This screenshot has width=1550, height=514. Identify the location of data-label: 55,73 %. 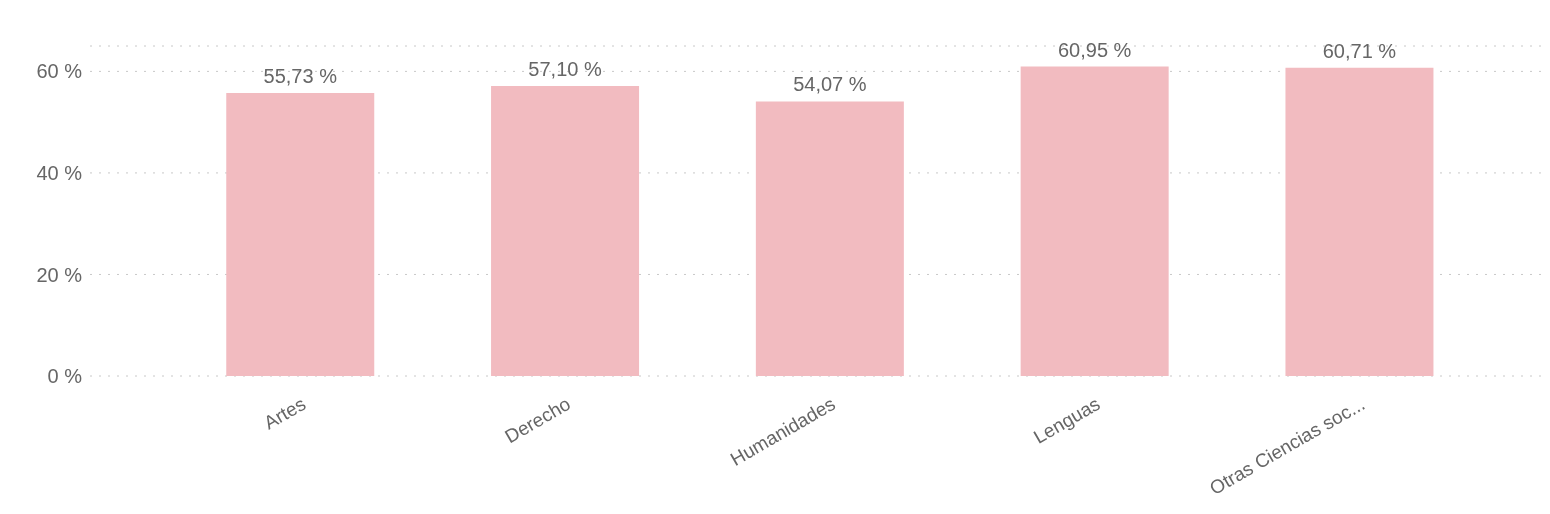
(300, 76).